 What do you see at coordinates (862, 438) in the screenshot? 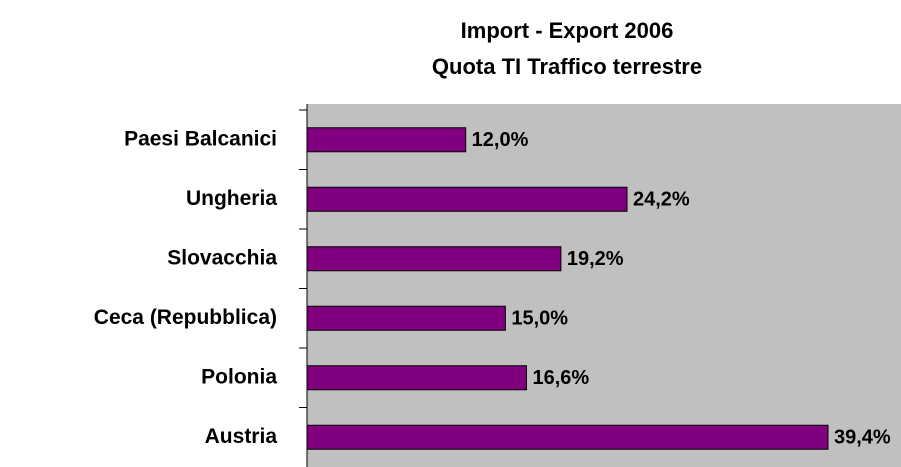
I see `value-label: 39,4%` at bounding box center [862, 438].